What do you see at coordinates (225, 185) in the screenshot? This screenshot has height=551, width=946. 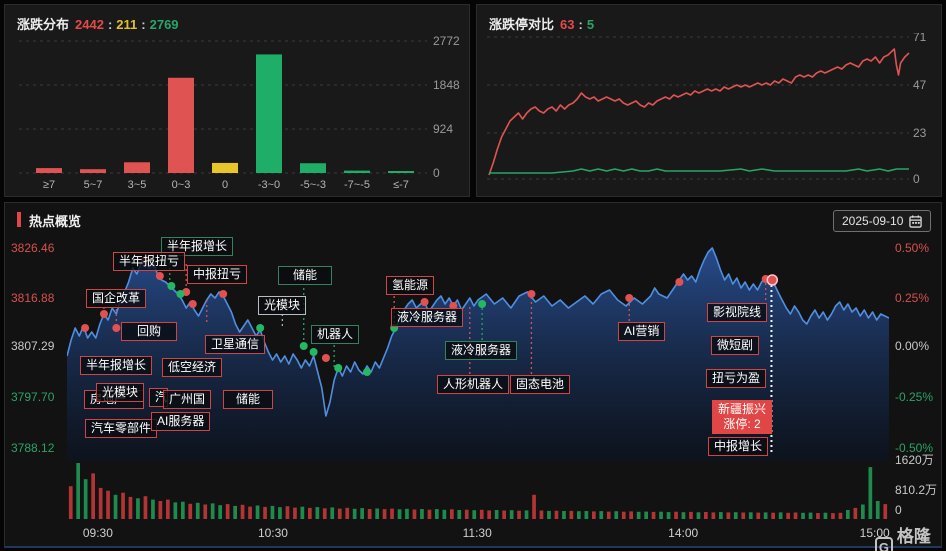 I see `x-tick-label: 0` at bounding box center [225, 185].